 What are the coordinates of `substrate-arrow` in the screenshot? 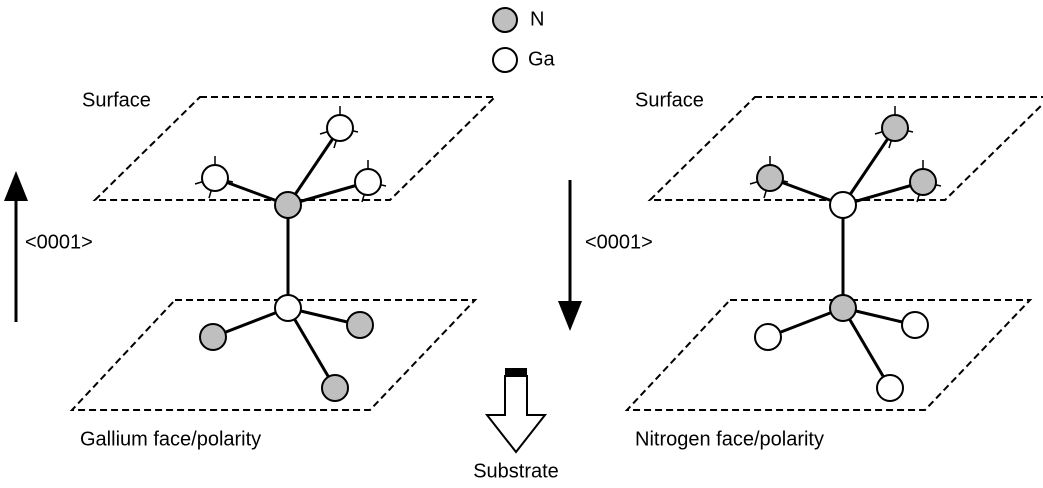 It's located at (516, 414).